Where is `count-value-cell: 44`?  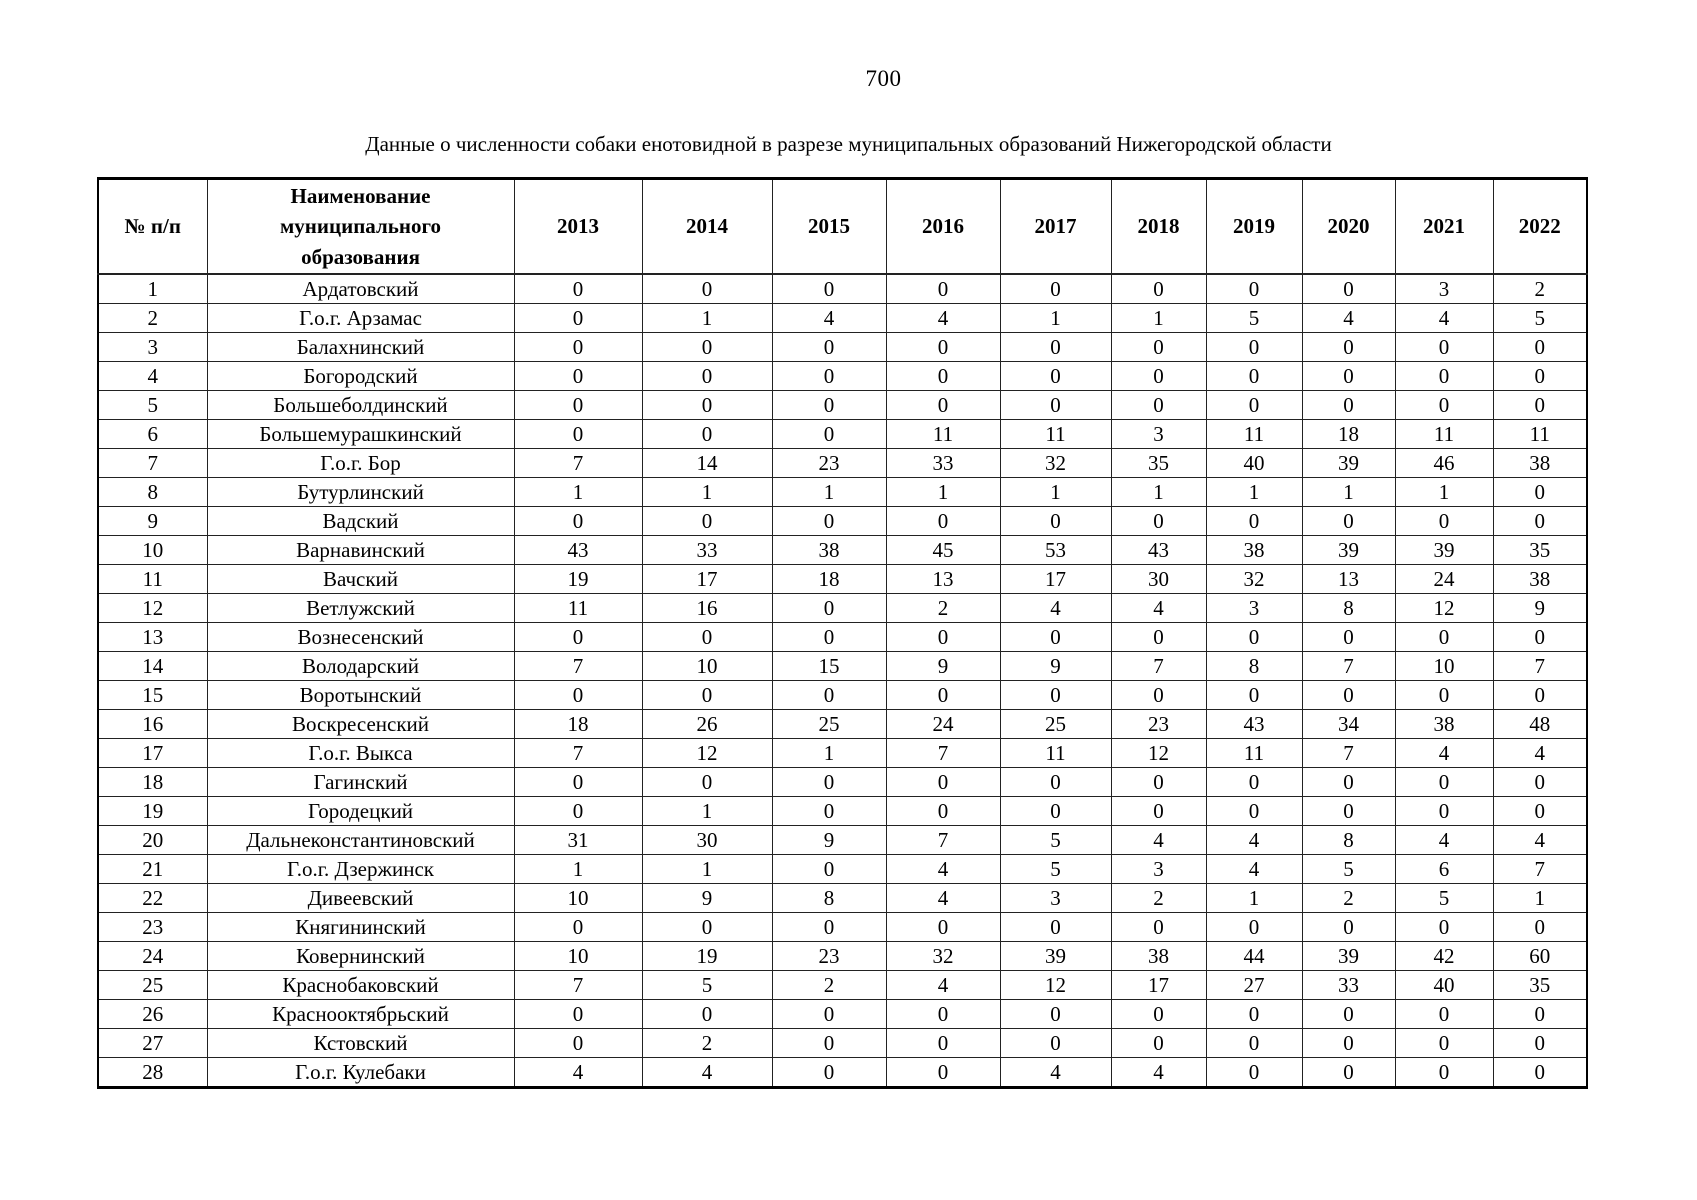
count-value-cell: 44 is located at coordinates (1254, 956).